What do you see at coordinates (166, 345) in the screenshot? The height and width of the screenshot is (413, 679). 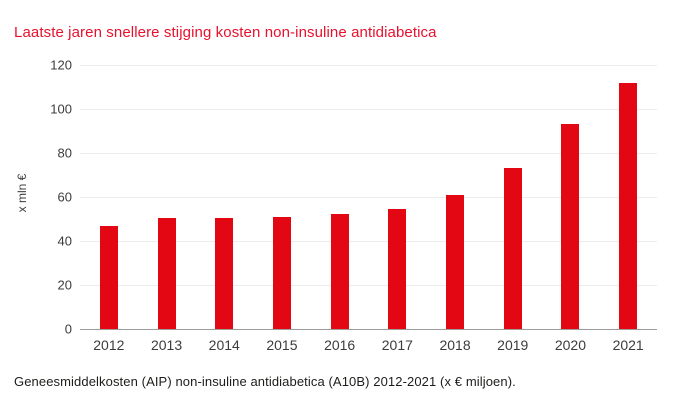 I see `x-tick-label: 2013` at bounding box center [166, 345].